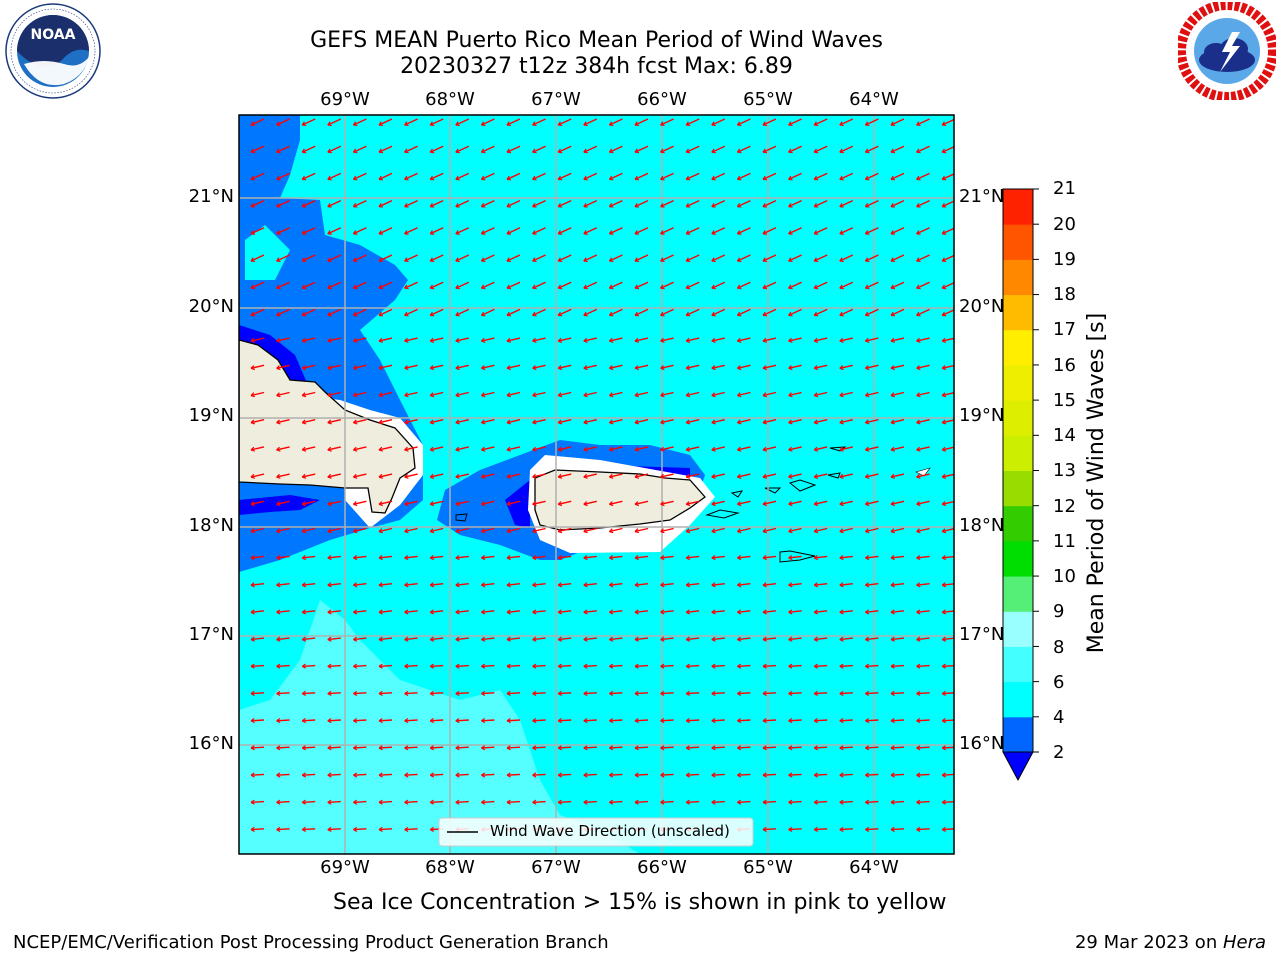  I want to click on lat-label-right: 16°N, so click(982, 743).